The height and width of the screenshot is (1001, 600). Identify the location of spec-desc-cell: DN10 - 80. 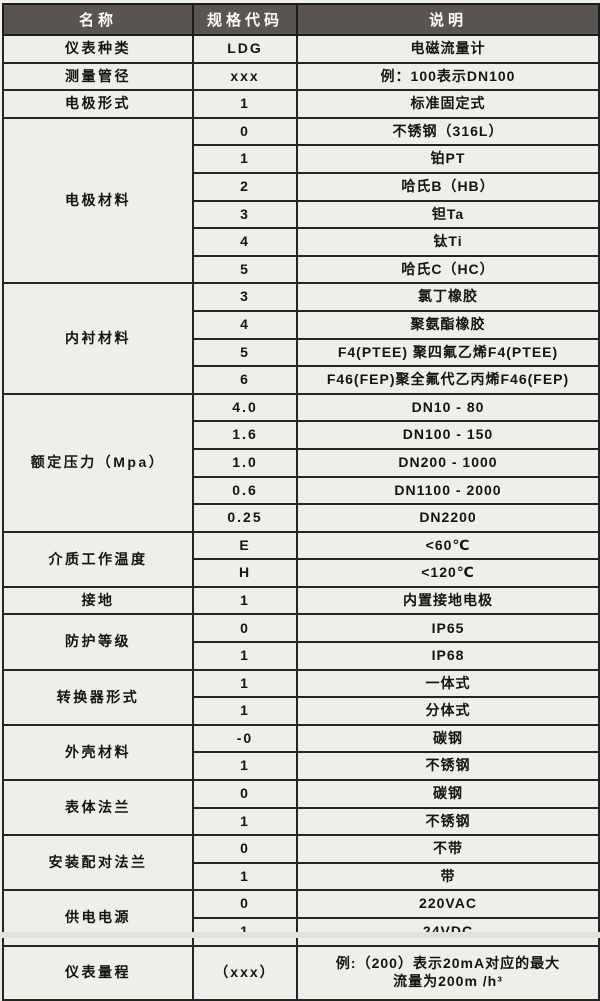
(448, 407).